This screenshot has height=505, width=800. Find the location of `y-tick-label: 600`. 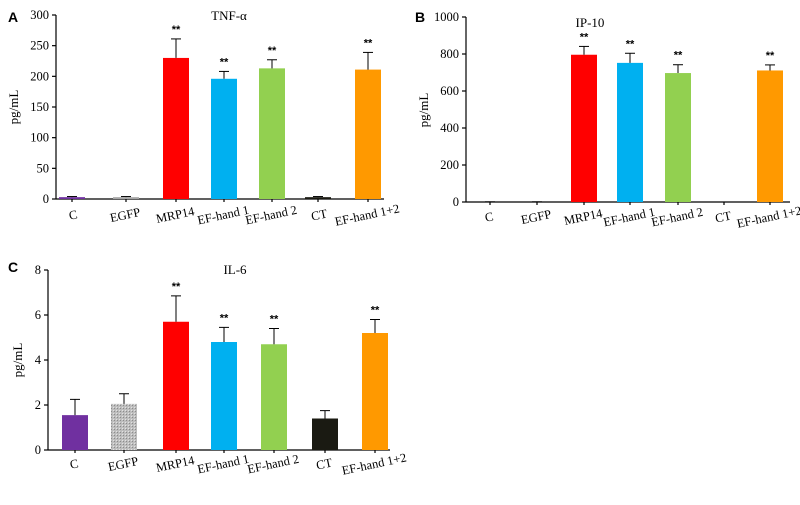

y-tick-label: 600 is located at coordinates (449, 91).